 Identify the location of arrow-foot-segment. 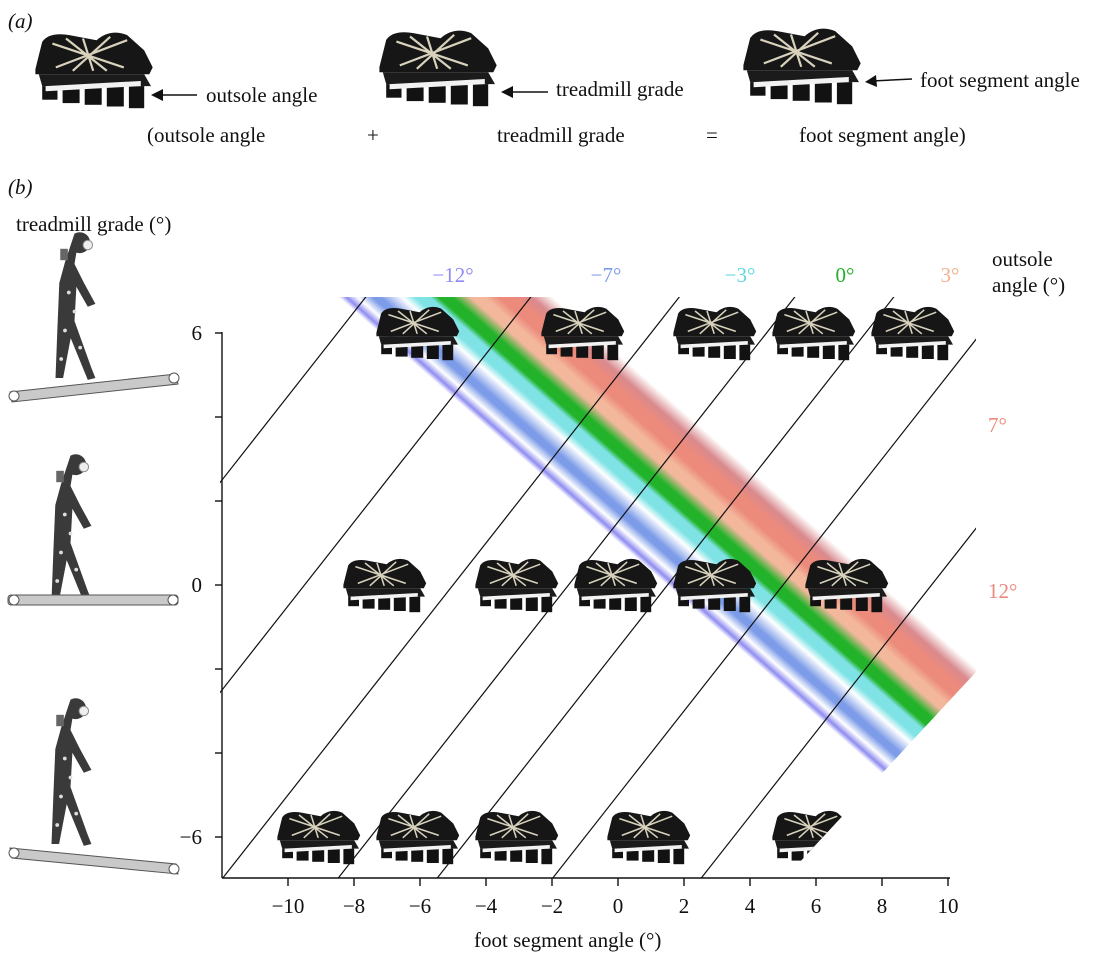
(889, 81).